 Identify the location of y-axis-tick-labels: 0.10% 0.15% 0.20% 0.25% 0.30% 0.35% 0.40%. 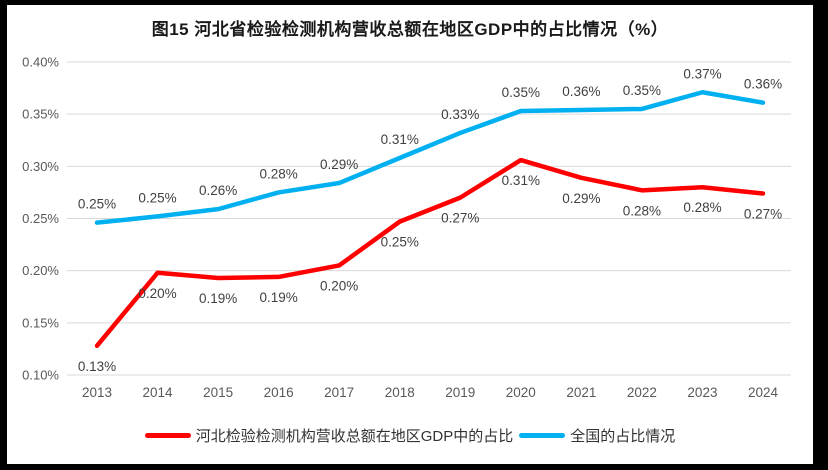
(40, 219).